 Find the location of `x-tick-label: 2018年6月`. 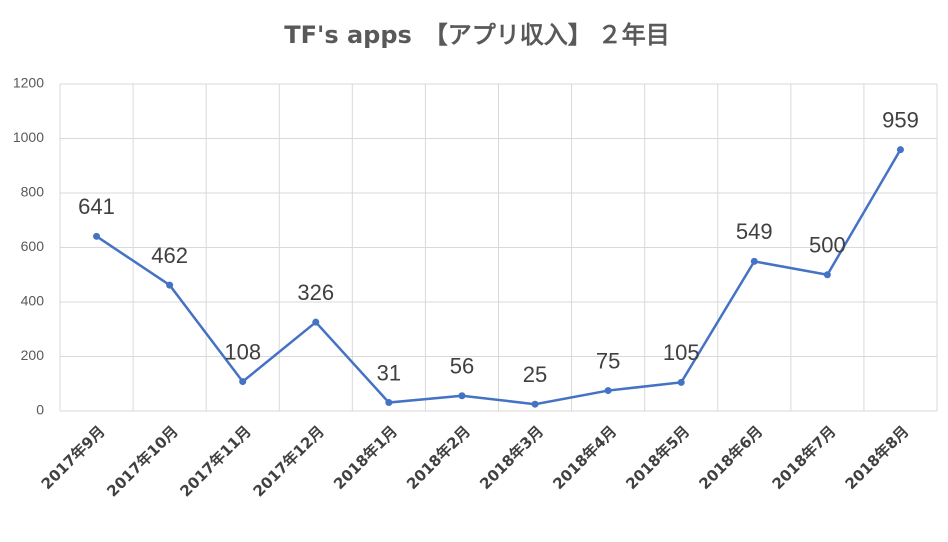

x-tick-label: 2018年6月 is located at coordinates (730, 457).